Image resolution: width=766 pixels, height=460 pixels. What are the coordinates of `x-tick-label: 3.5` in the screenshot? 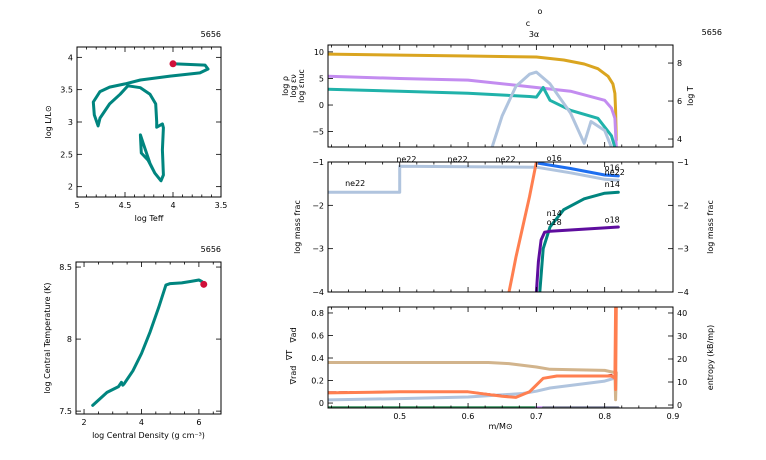 It's located at (221, 205).